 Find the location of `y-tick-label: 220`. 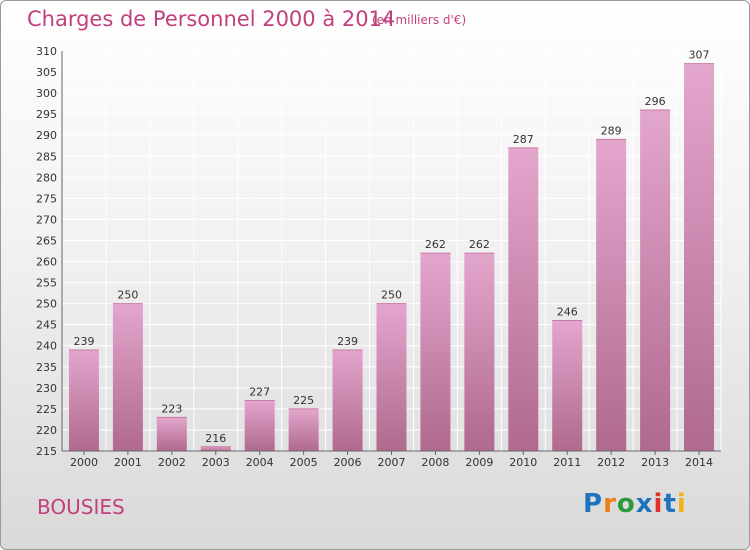

y-tick-label: 220 is located at coordinates (46, 430).